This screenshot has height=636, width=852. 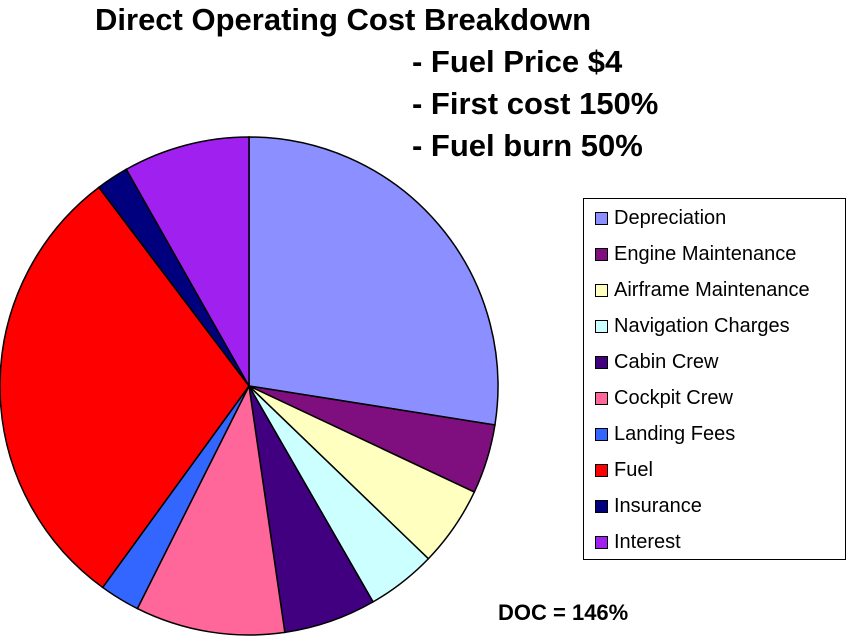 What do you see at coordinates (705, 253) in the screenshot?
I see `legend-label-engine-maintenance: Engine Maintenance` at bounding box center [705, 253].